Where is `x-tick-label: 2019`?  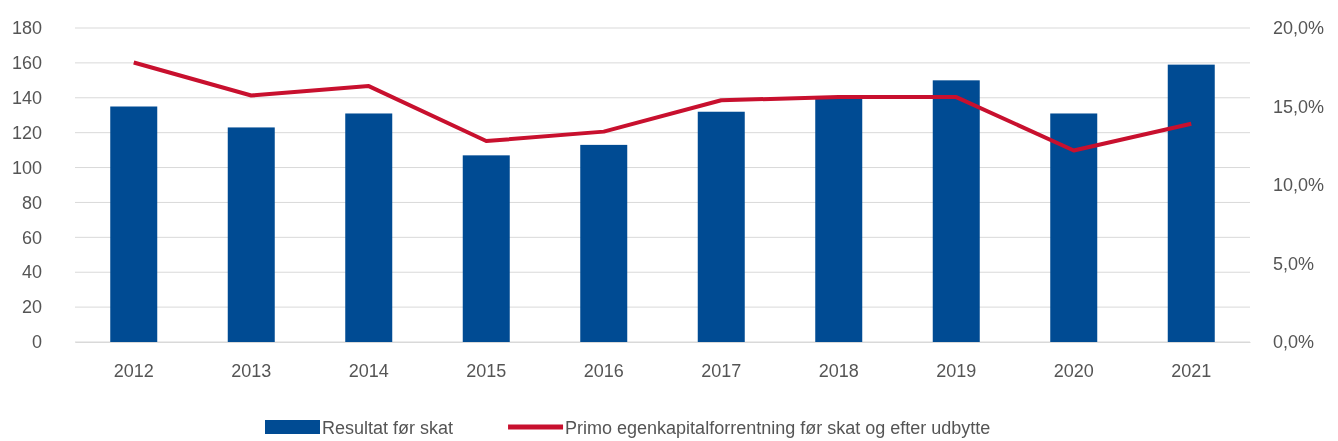
x-tick-label: 2019 is located at coordinates (956, 370).